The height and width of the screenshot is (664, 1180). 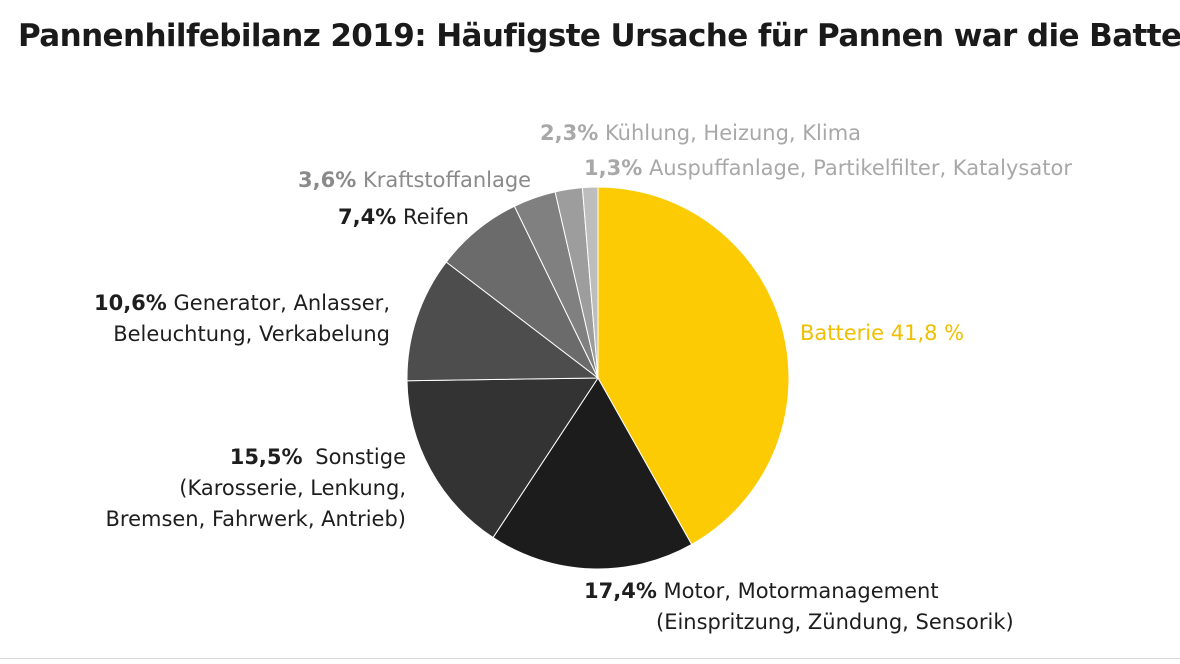 What do you see at coordinates (801, 591) in the screenshot?
I see `slice-label-motor-name: Motor, Motormanagement` at bounding box center [801, 591].